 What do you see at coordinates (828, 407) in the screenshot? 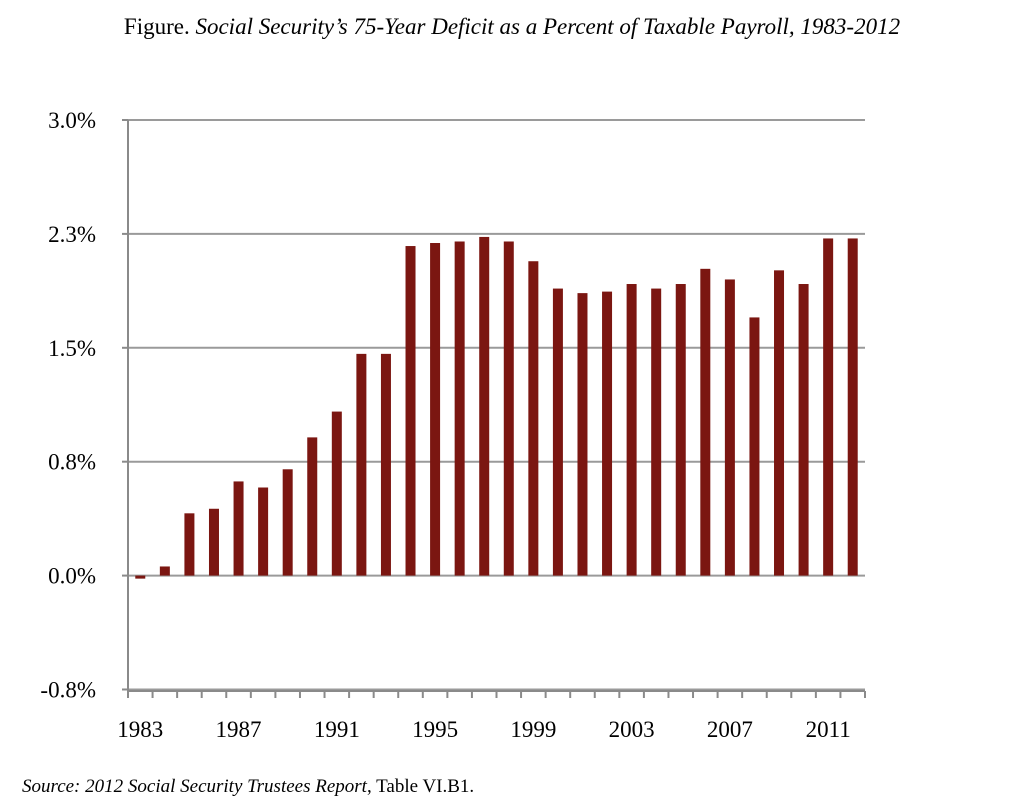
I see `bar-2011` at bounding box center [828, 407].